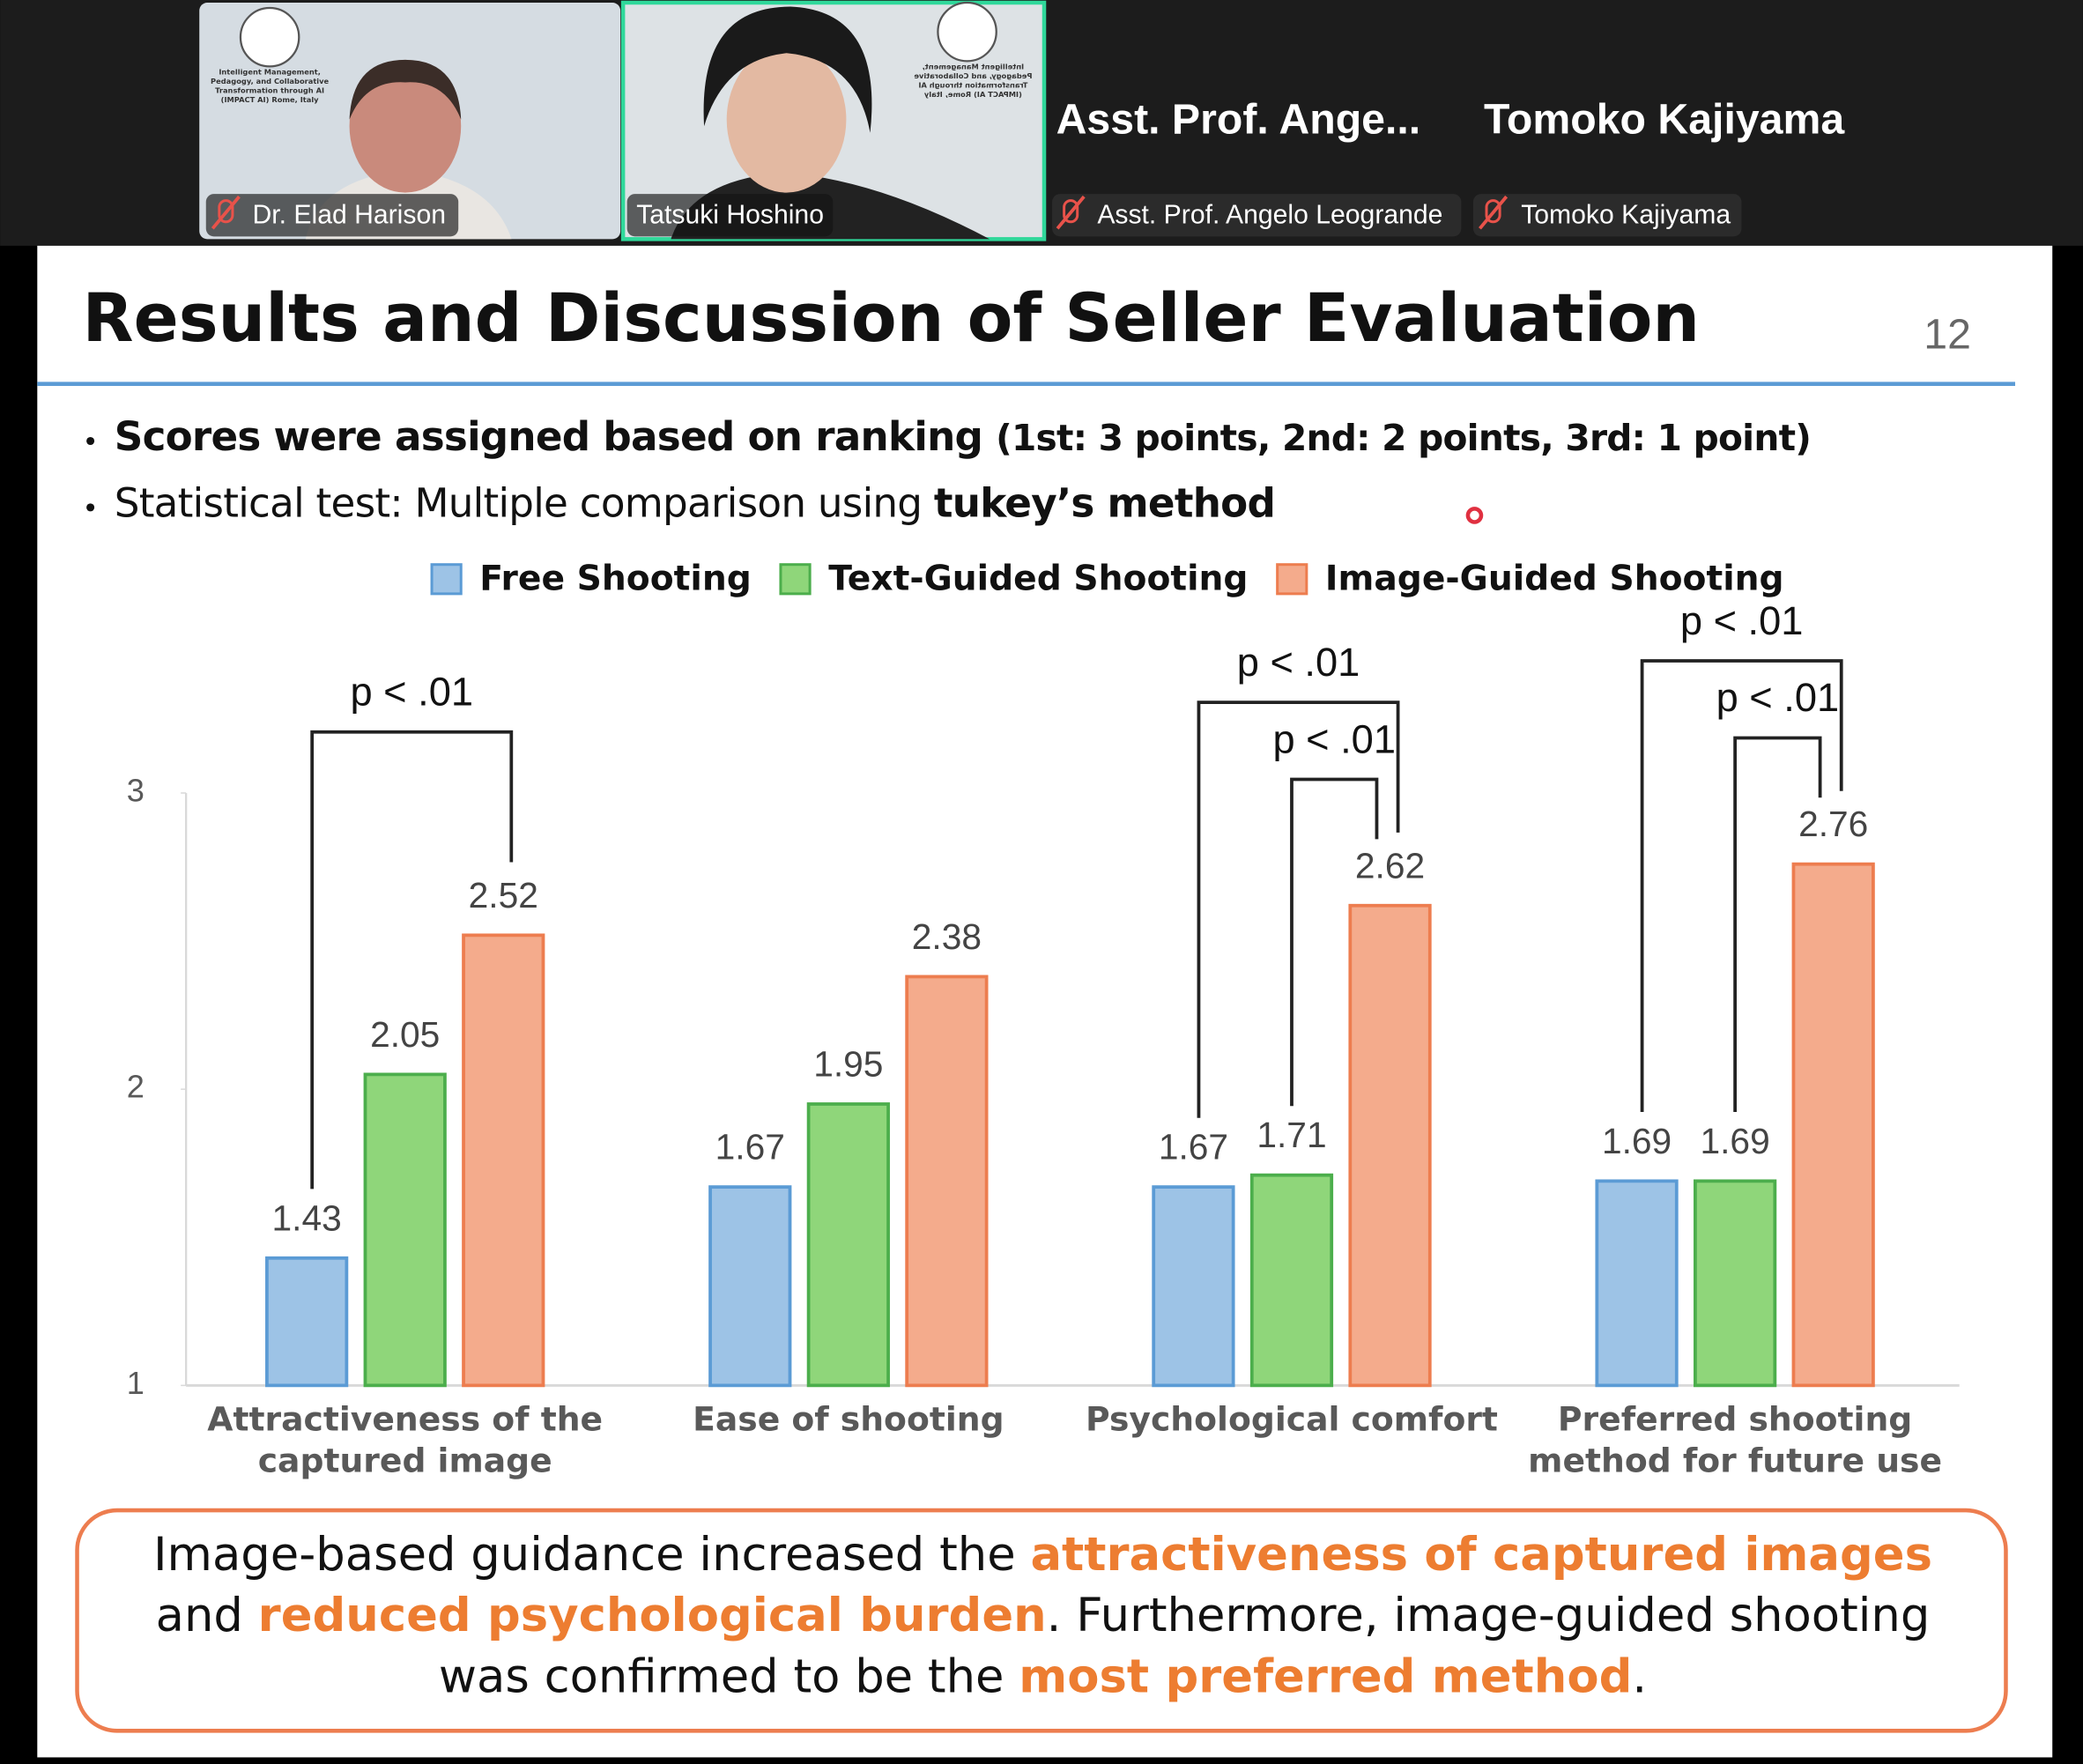 This screenshot has height=1764, width=2083. I want to click on x-tick-label-box: Psychological comfort, so click(1292, 1419).